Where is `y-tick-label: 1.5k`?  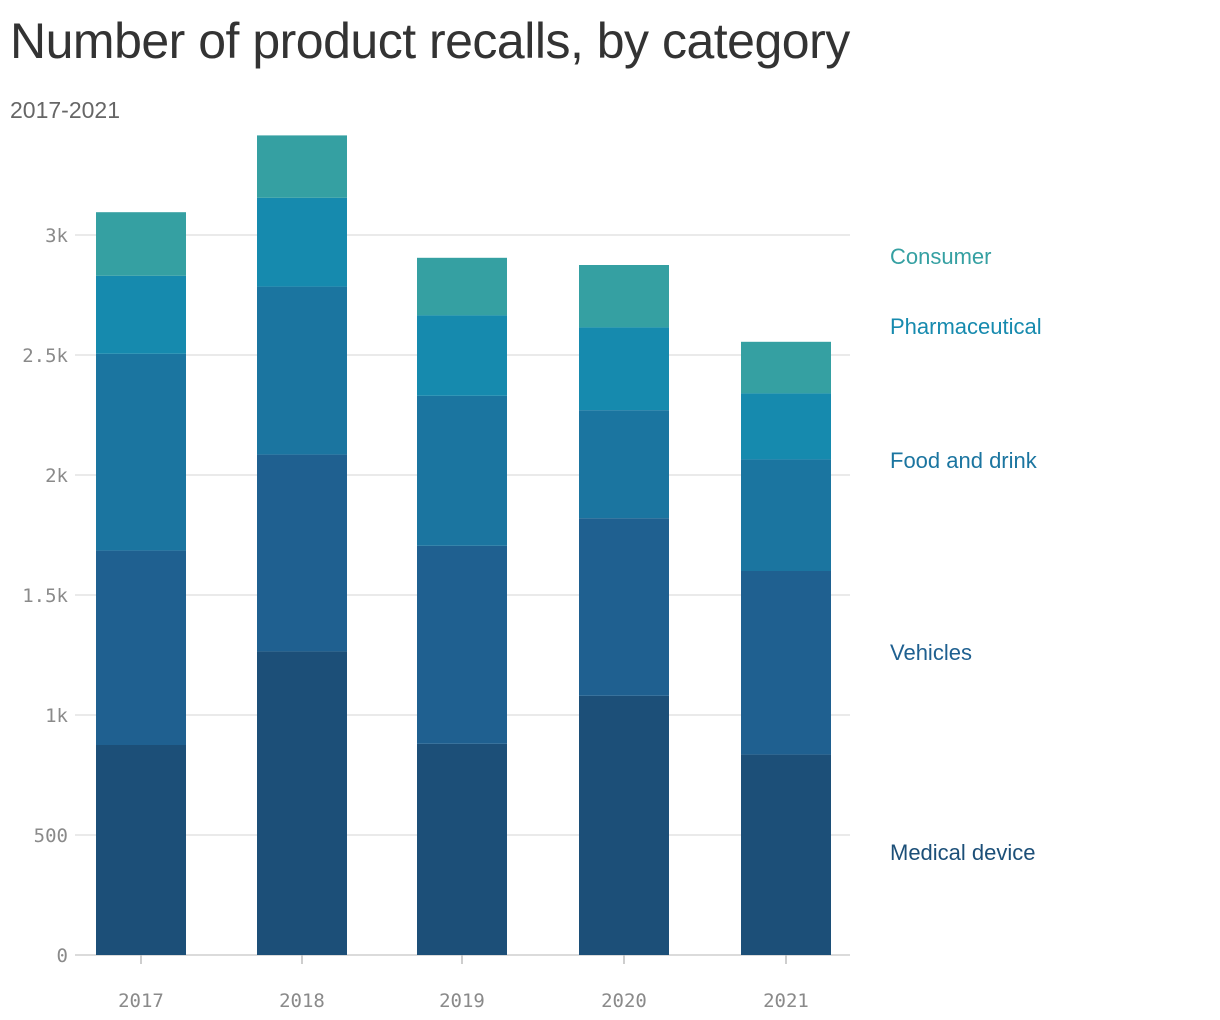 y-tick-label: 1.5k is located at coordinates (45, 596).